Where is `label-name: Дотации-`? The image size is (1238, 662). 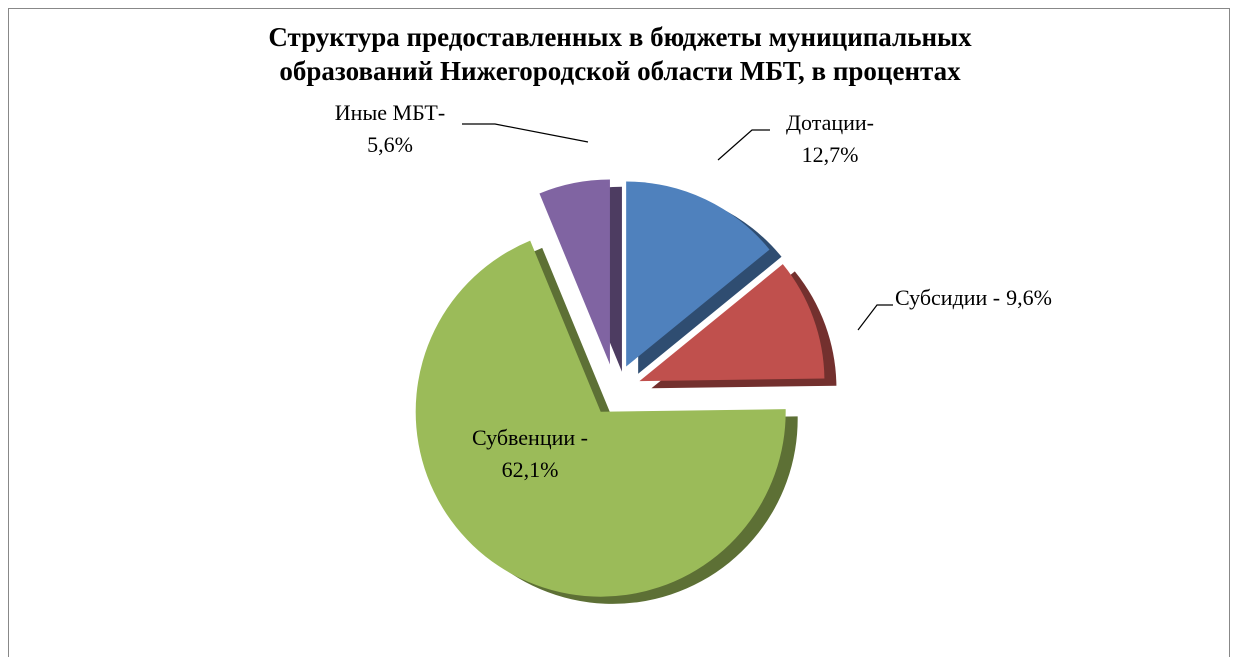
label-name: Дотации- is located at coordinates (830, 122).